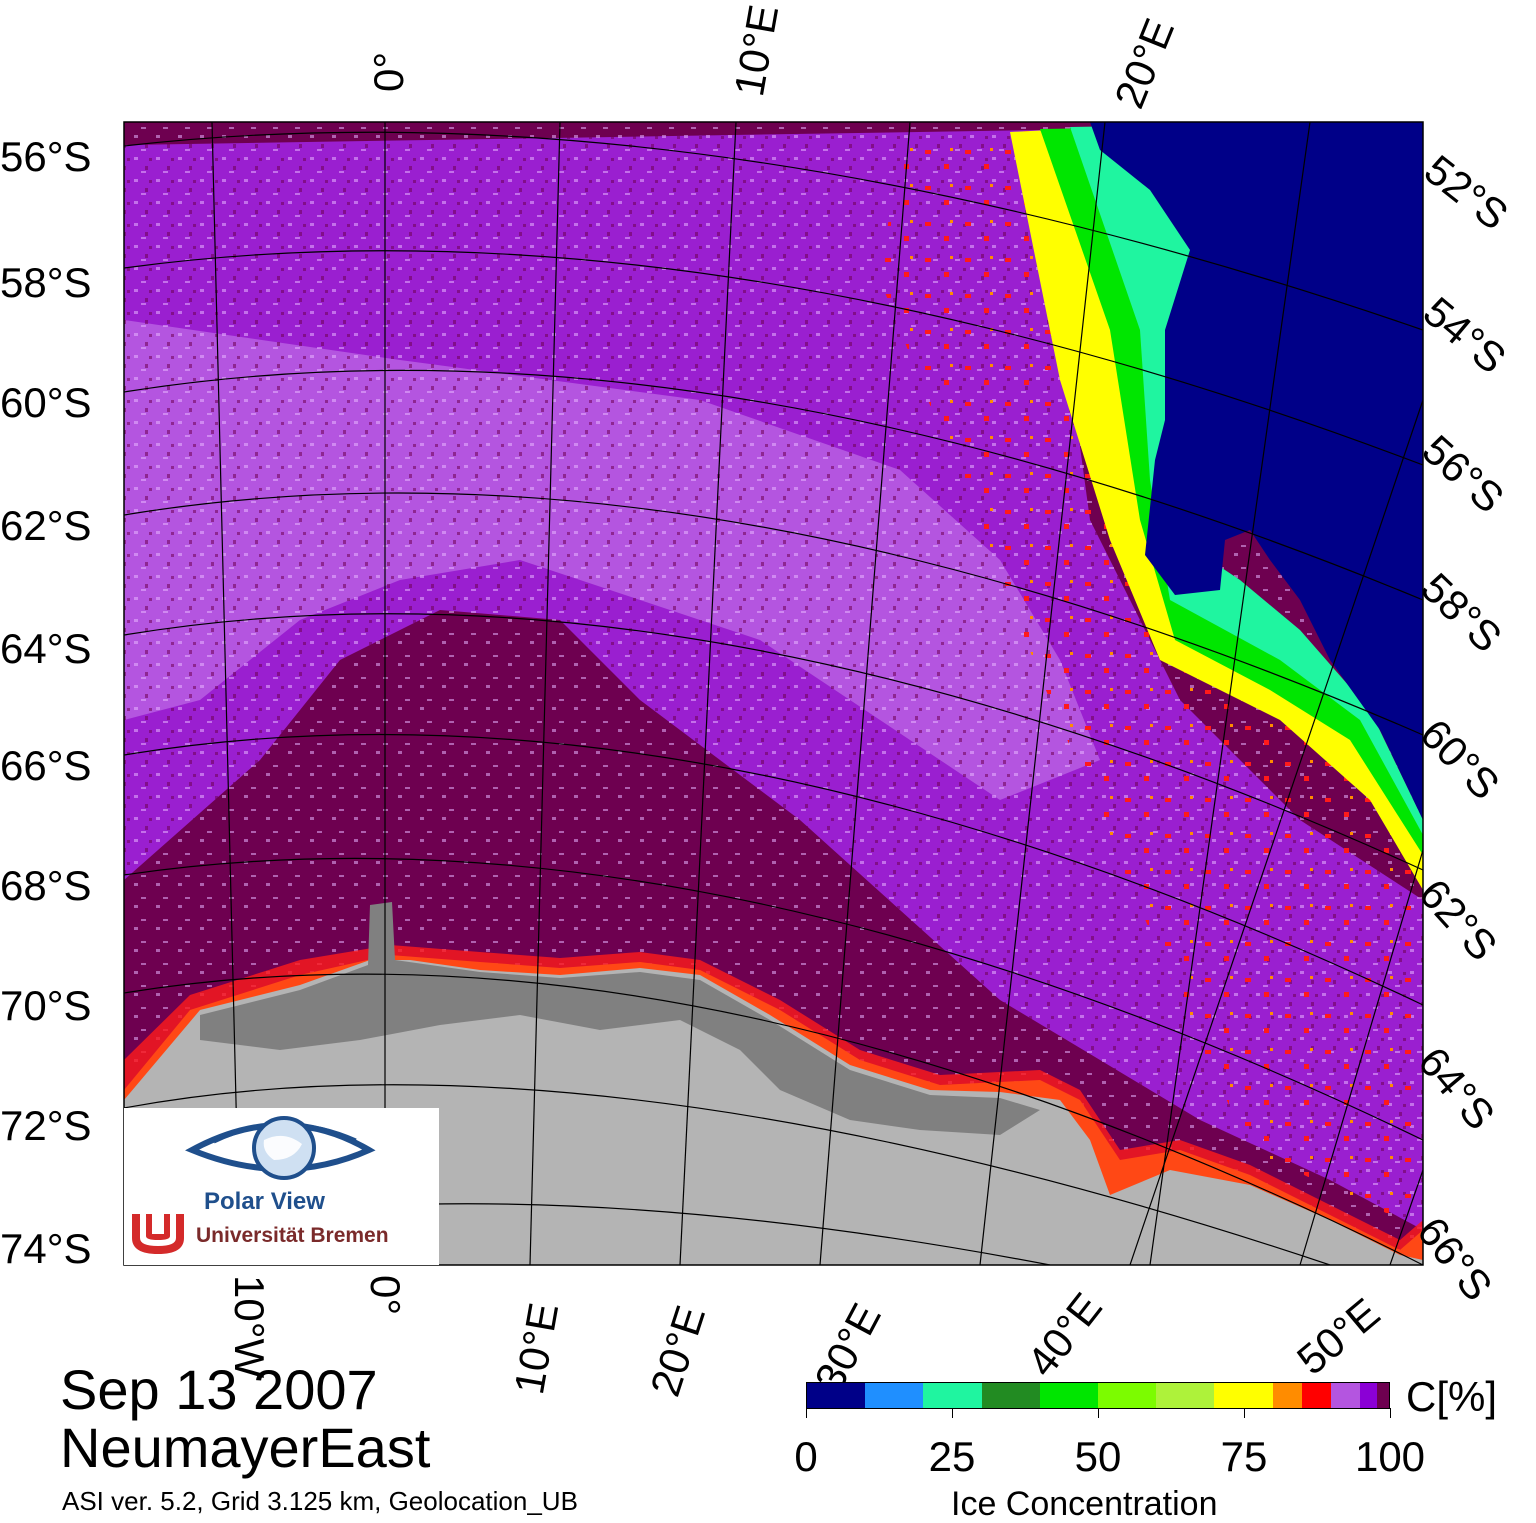 This screenshot has height=1523, width=1536. I want to click on logo-name-text: Polar View, so click(264, 1201).